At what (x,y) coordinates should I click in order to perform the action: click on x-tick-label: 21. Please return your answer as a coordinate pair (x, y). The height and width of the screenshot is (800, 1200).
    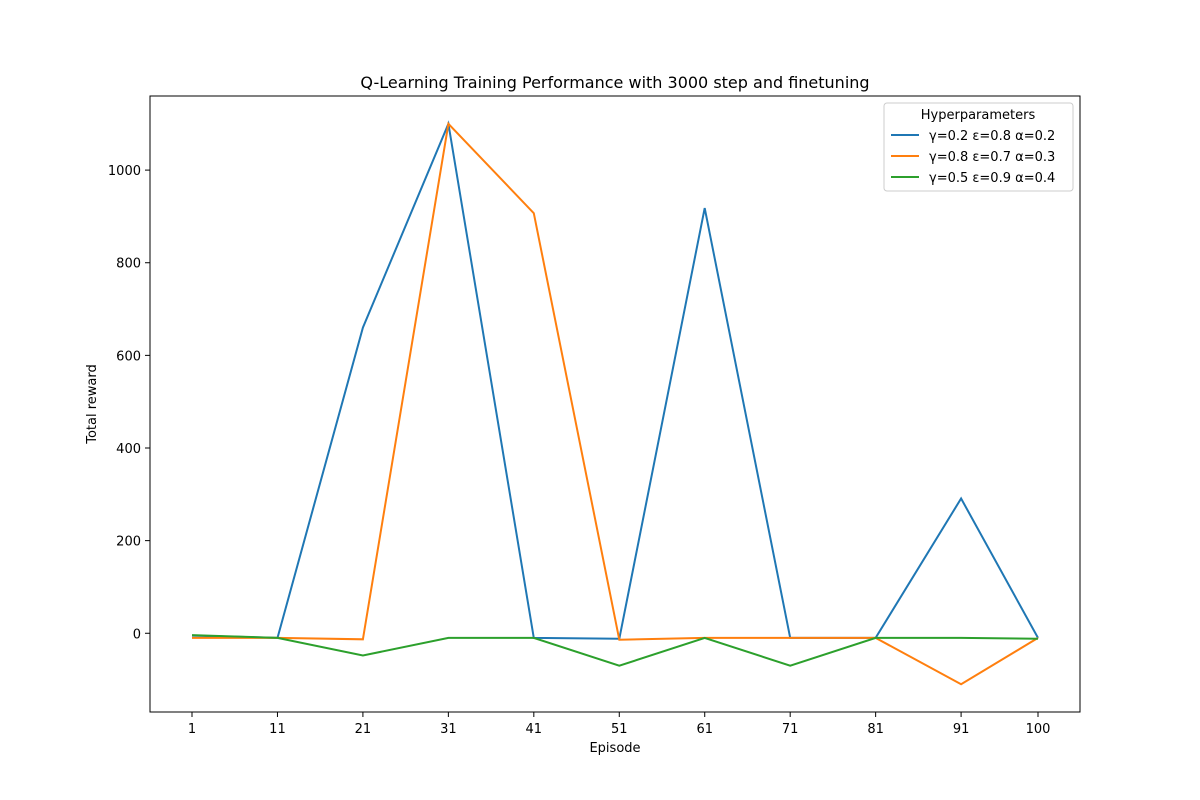
    Looking at the image, I should click on (363, 729).